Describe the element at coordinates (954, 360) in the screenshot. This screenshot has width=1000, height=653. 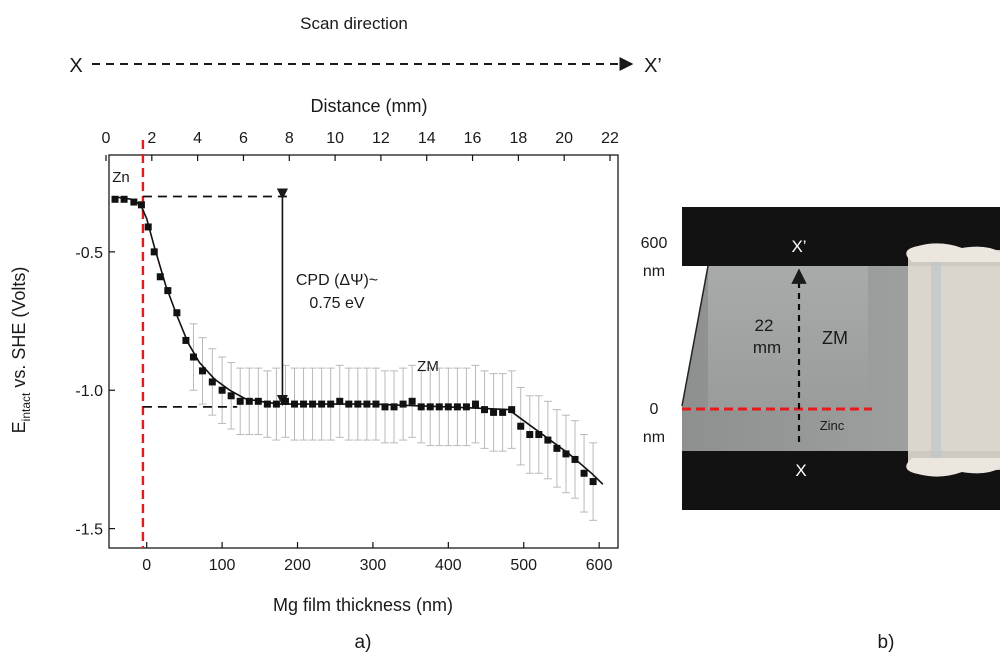
I see `clamp-sealant` at that location.